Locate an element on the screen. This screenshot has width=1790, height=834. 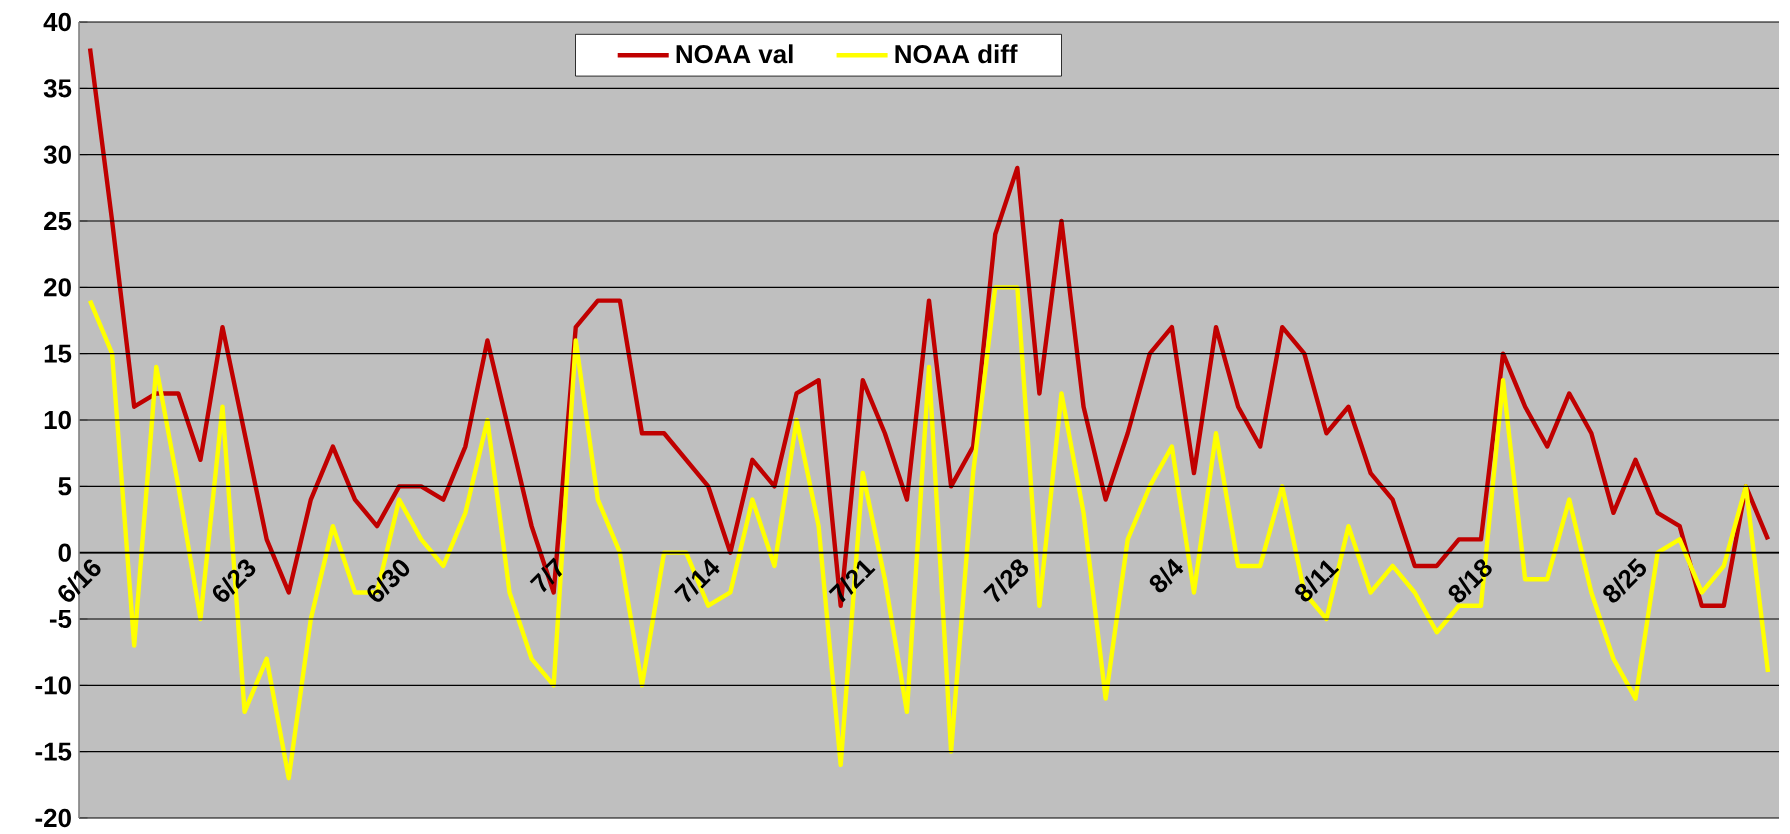
y-tick-label: 35 is located at coordinates (57, 88).